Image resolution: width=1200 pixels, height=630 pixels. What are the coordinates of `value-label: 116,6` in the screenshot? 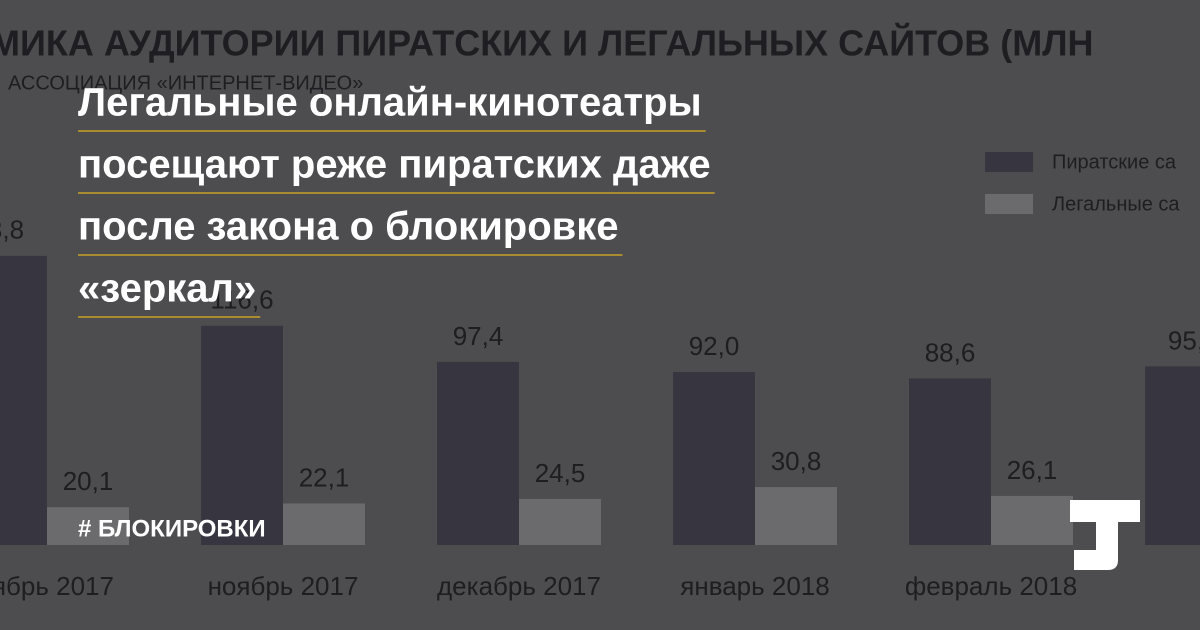 It's located at (241, 300).